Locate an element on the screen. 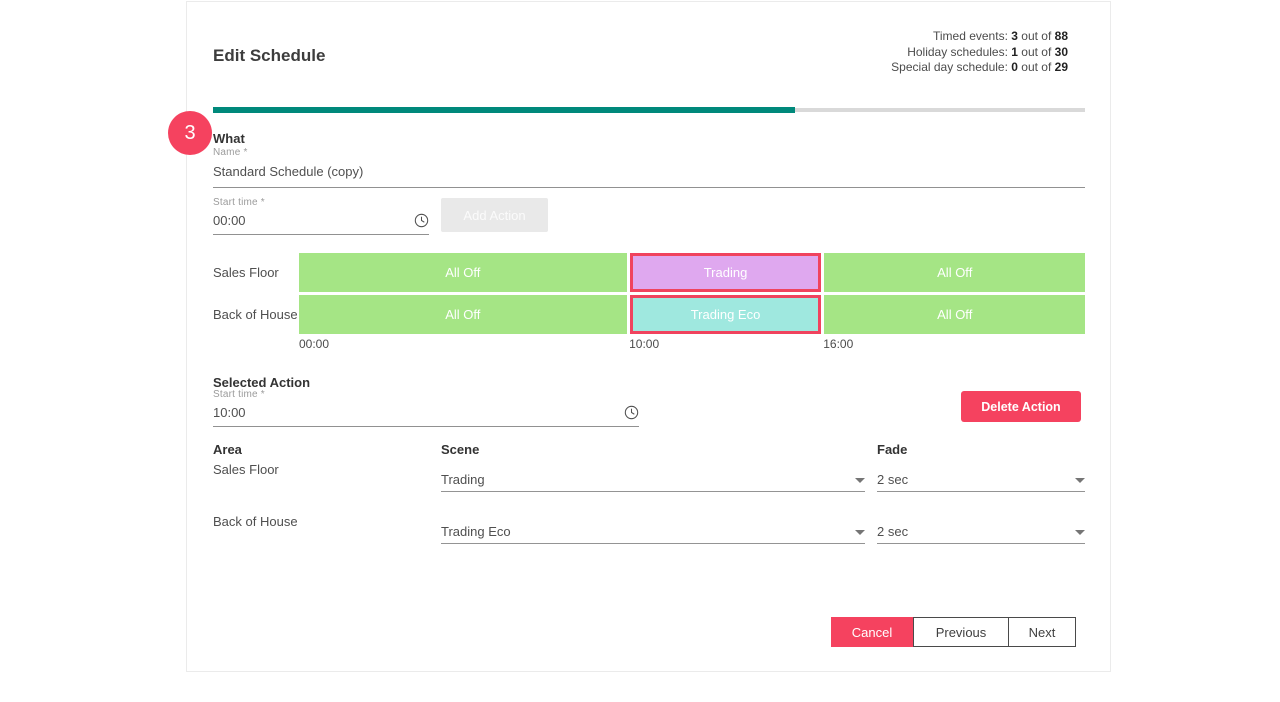  timeline-row-label: Back of House is located at coordinates (255, 314).